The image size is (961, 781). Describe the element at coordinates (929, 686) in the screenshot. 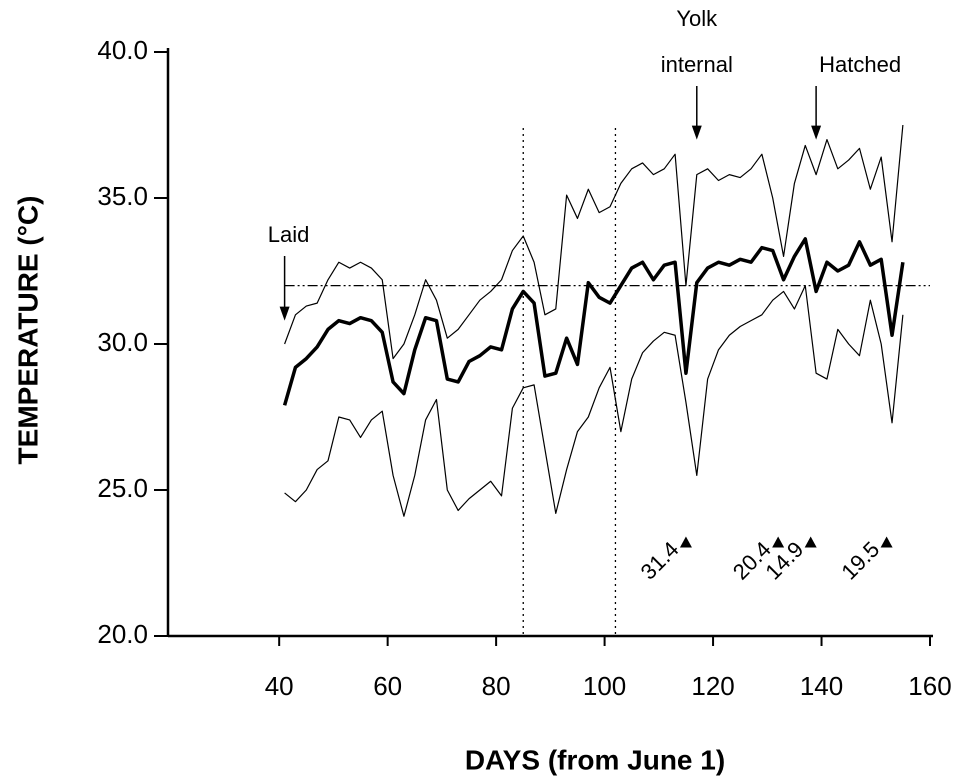

I see `x-tick-label: 160` at that location.